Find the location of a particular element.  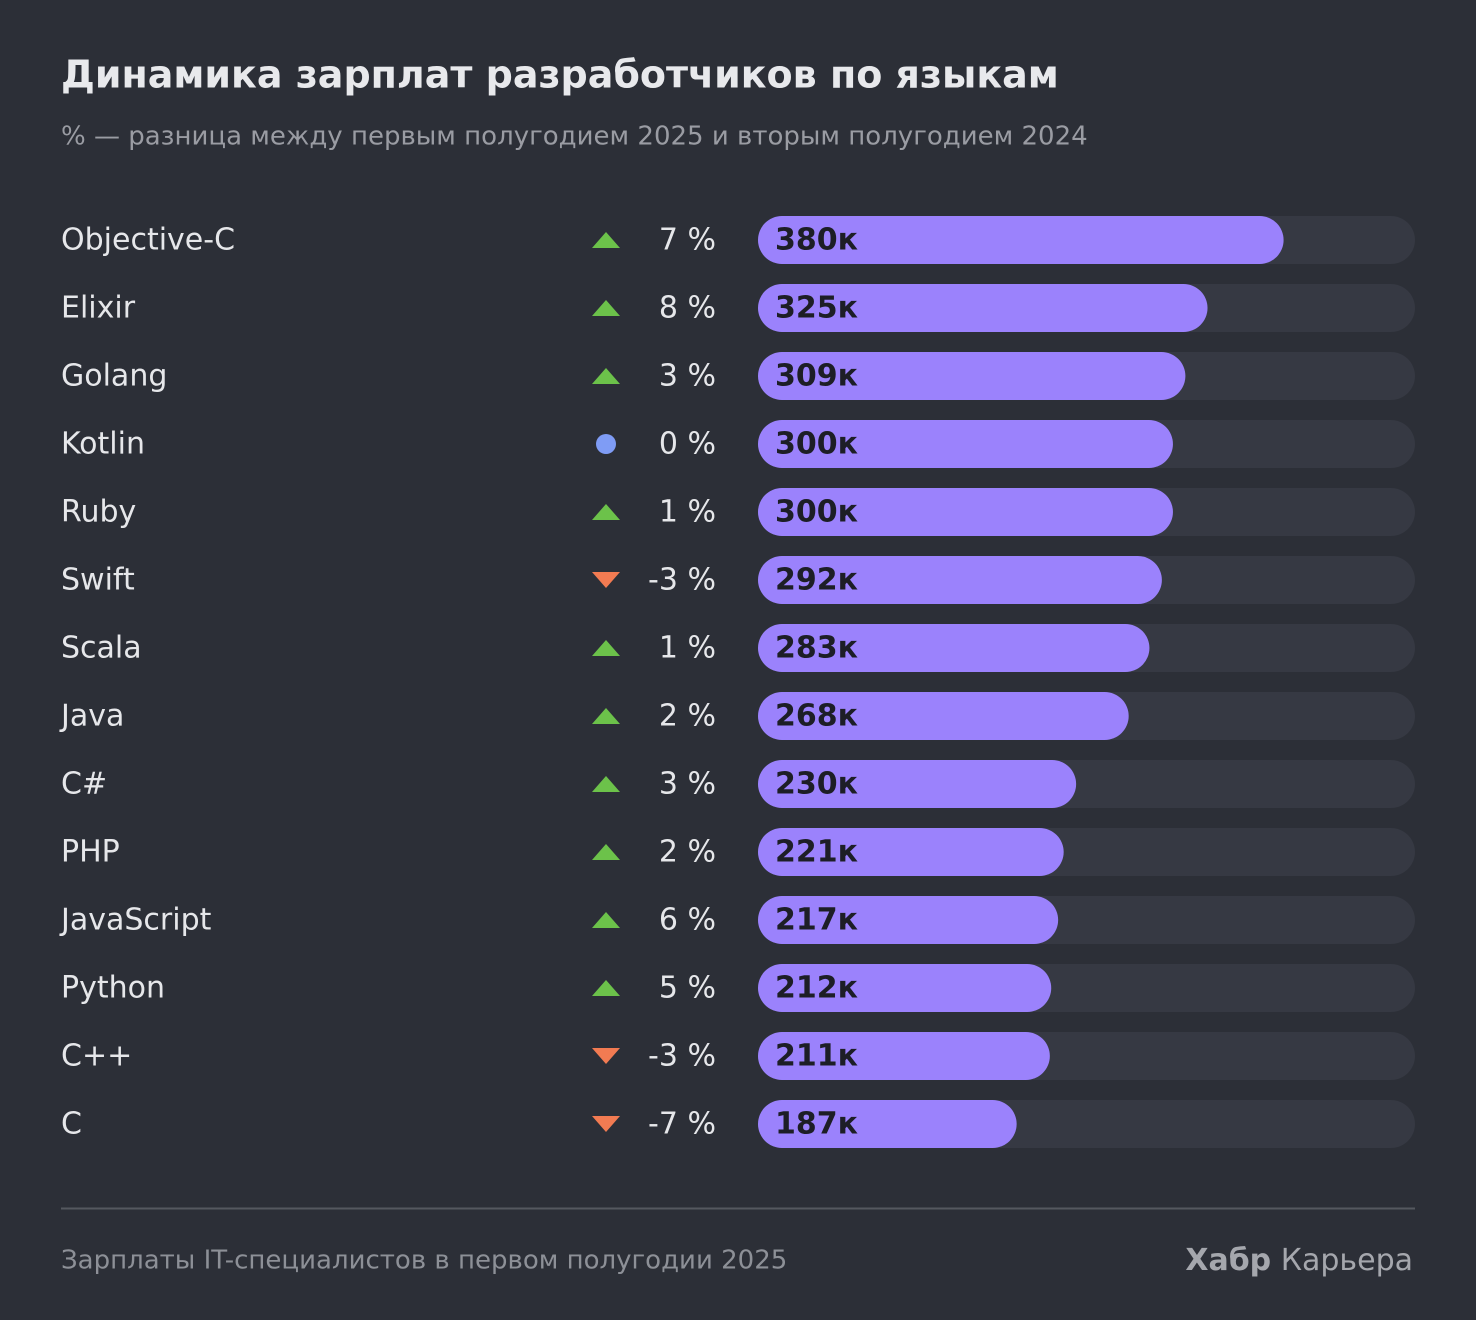

value-label: 380к is located at coordinates (816, 240).